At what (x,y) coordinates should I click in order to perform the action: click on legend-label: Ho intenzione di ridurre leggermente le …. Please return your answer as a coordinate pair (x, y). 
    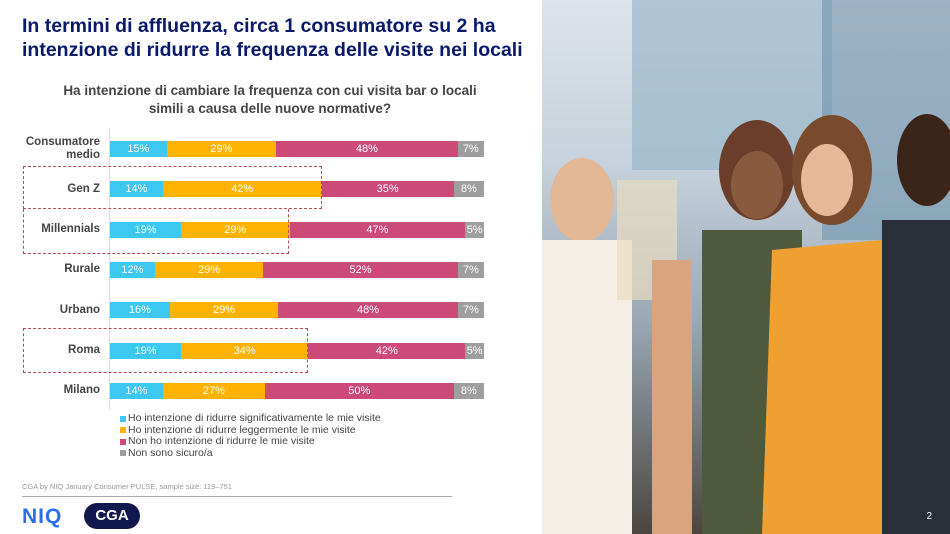
    Looking at the image, I should click on (242, 429).